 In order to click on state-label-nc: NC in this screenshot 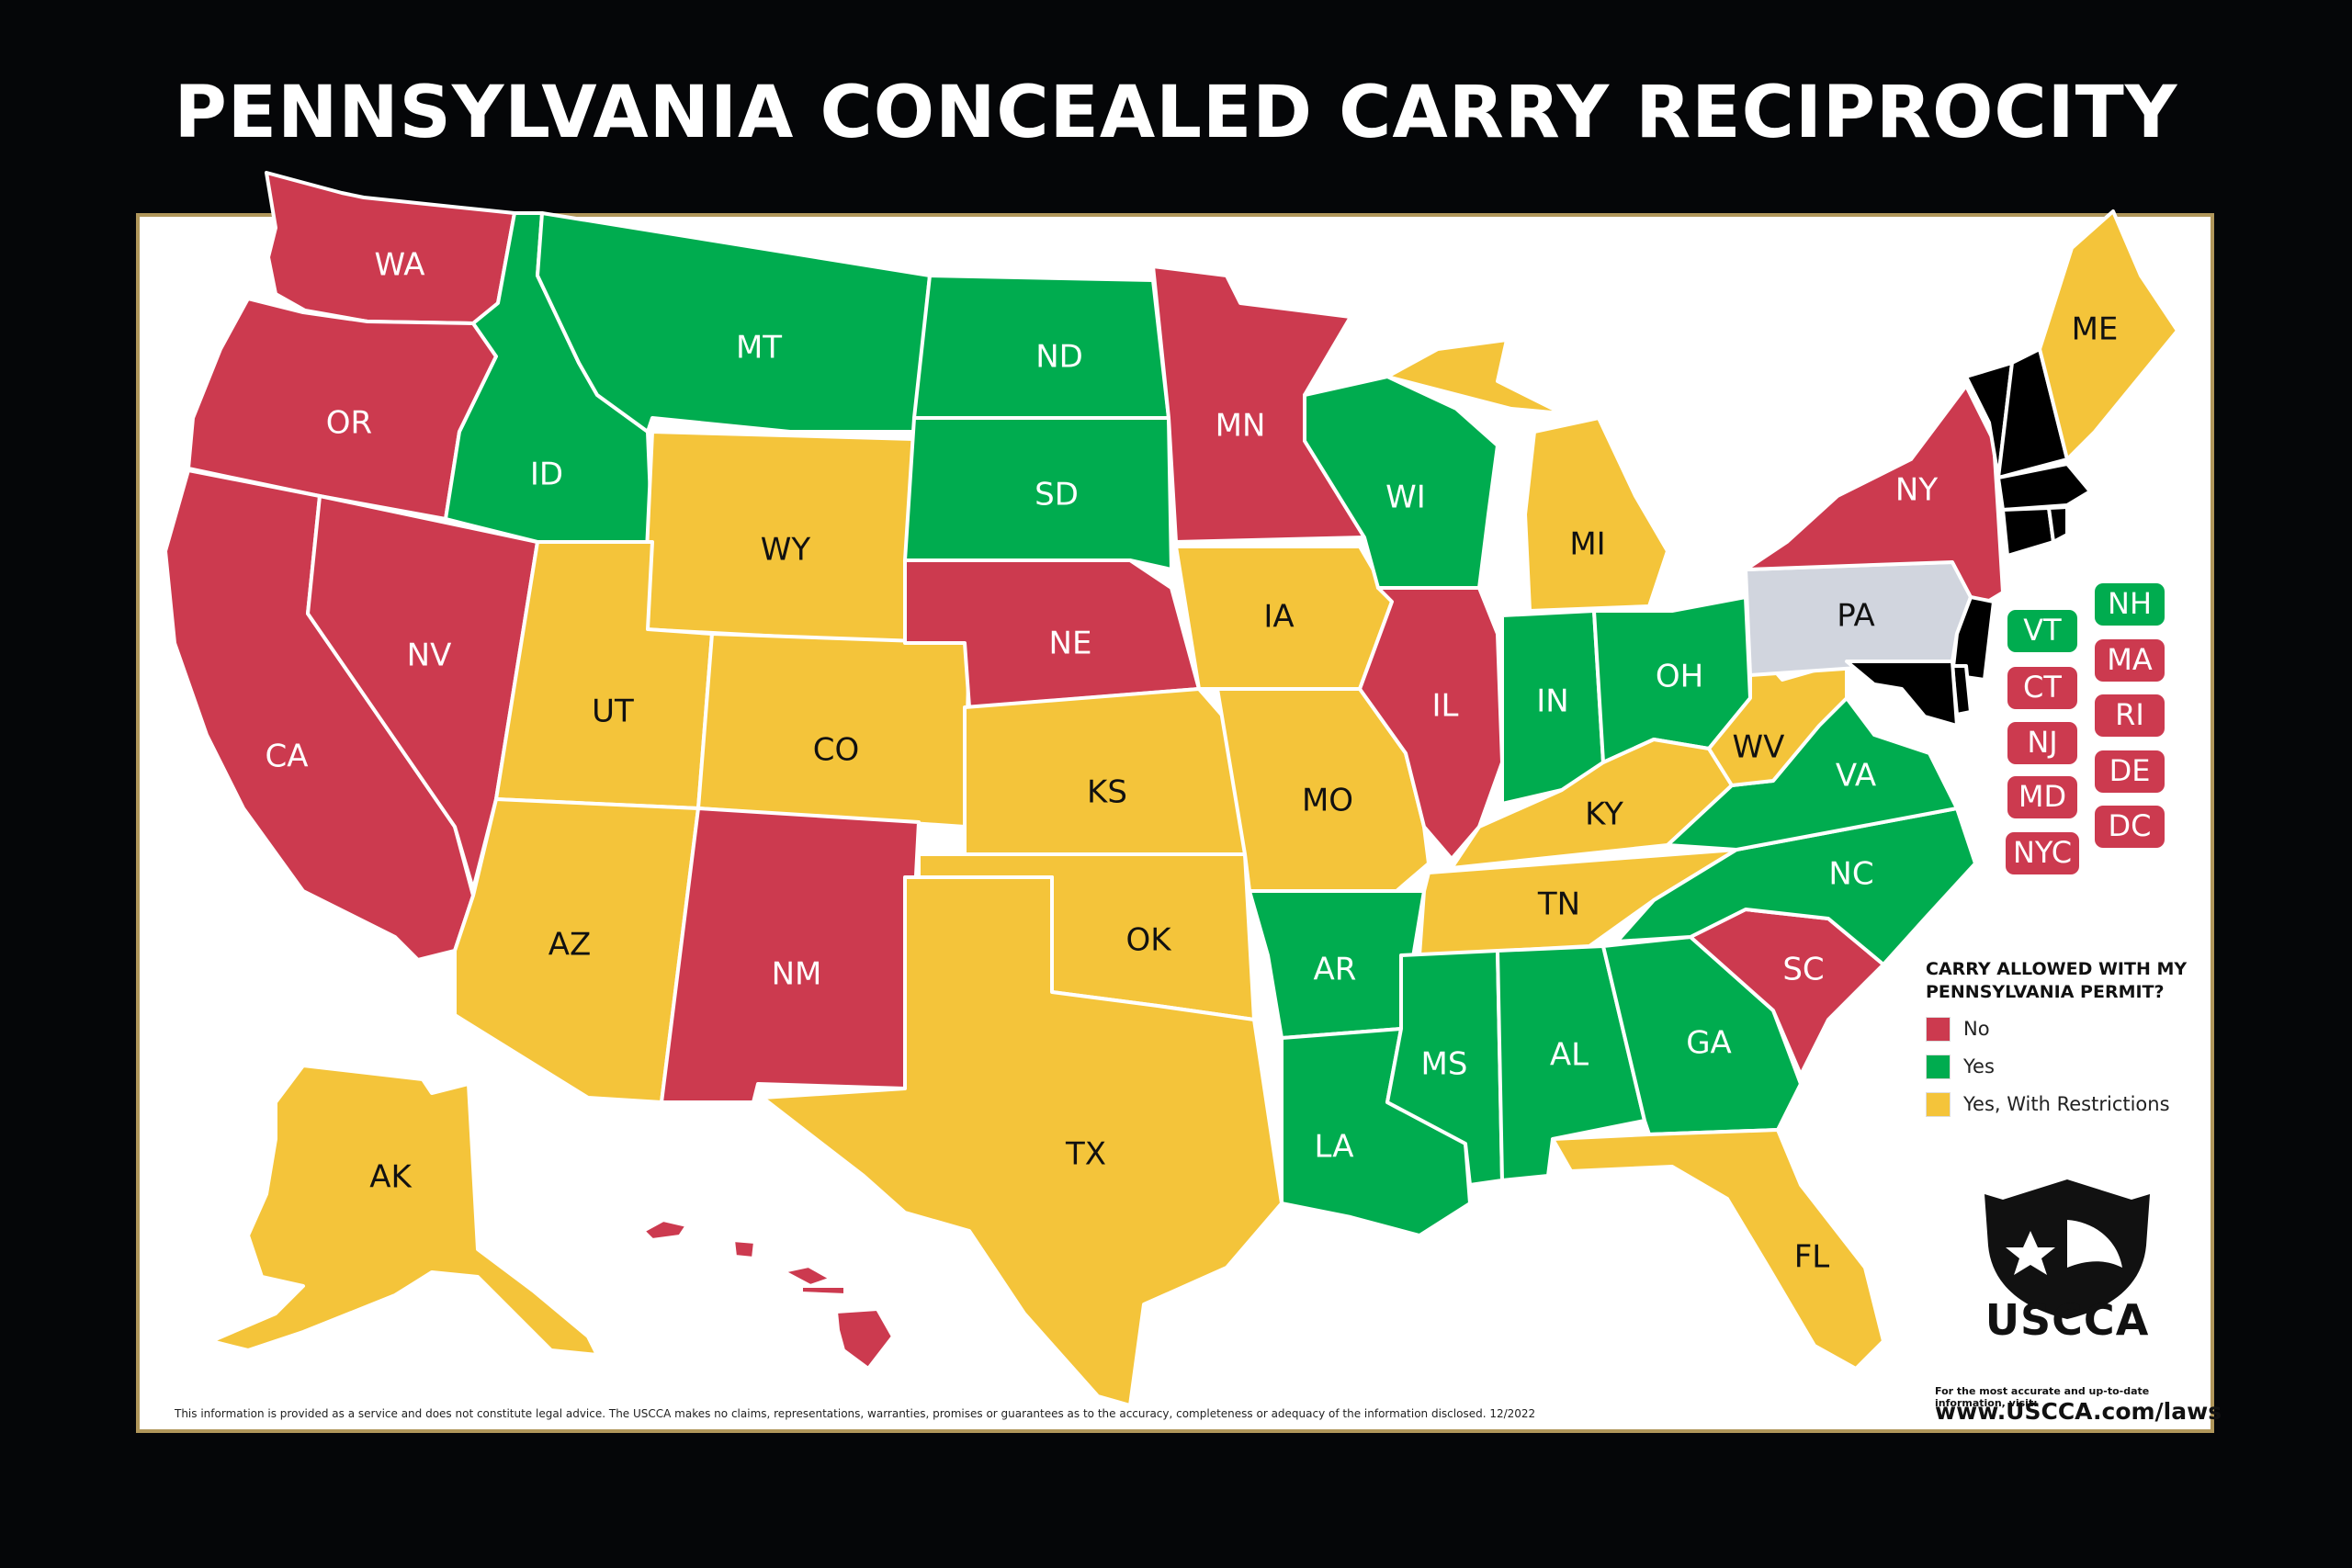, I will do `click(1850, 875)`.